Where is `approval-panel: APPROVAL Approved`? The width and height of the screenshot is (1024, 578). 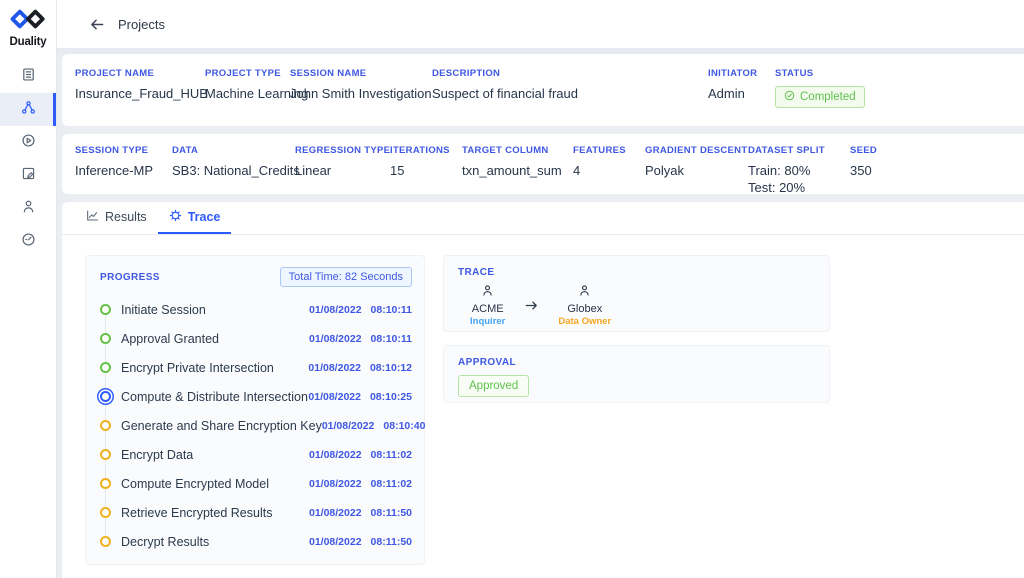 approval-panel: APPROVAL Approved is located at coordinates (636, 374).